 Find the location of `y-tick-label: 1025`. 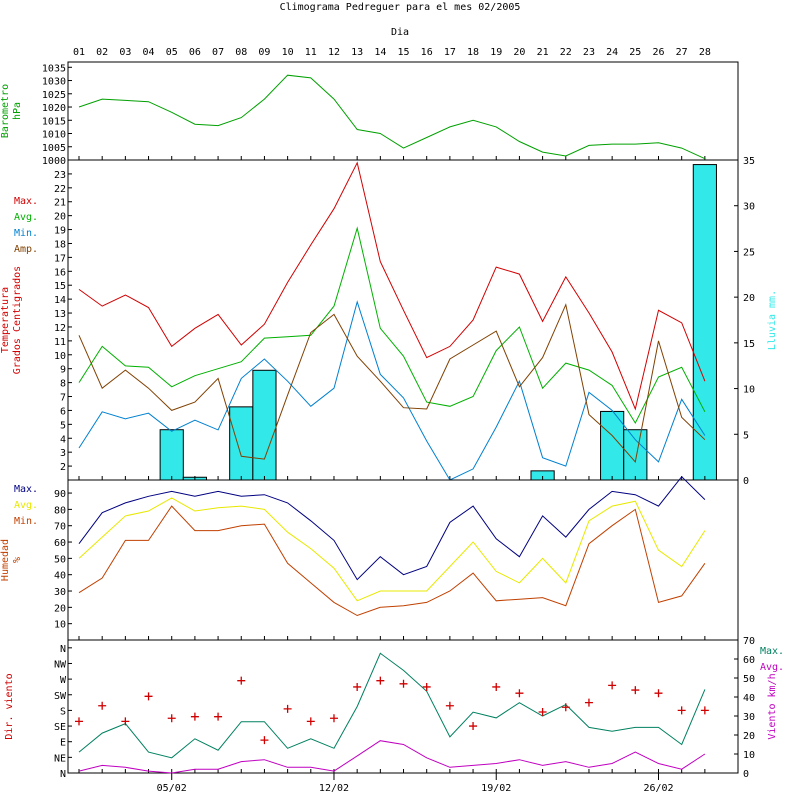

y-tick-label: 1025 is located at coordinates (54, 95).